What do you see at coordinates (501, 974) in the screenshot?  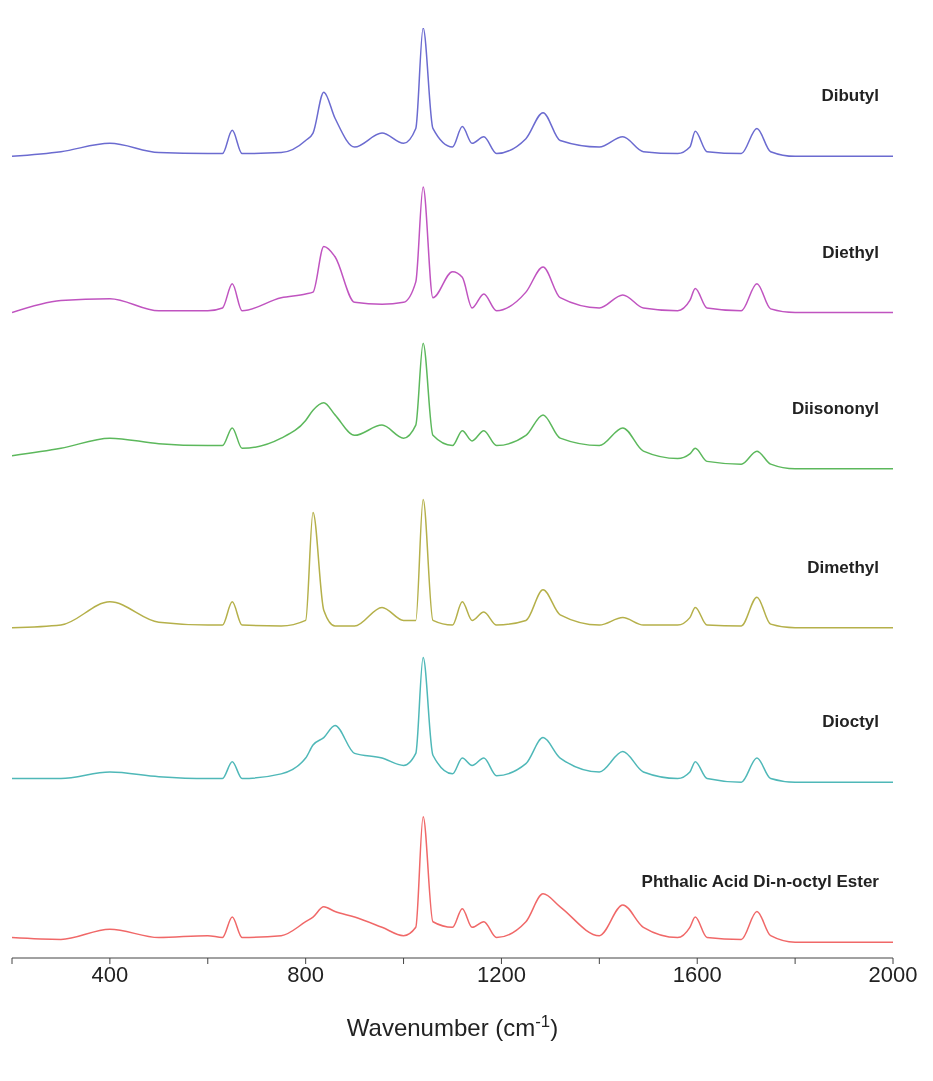 I see `x-tick-label: 1200` at bounding box center [501, 974].